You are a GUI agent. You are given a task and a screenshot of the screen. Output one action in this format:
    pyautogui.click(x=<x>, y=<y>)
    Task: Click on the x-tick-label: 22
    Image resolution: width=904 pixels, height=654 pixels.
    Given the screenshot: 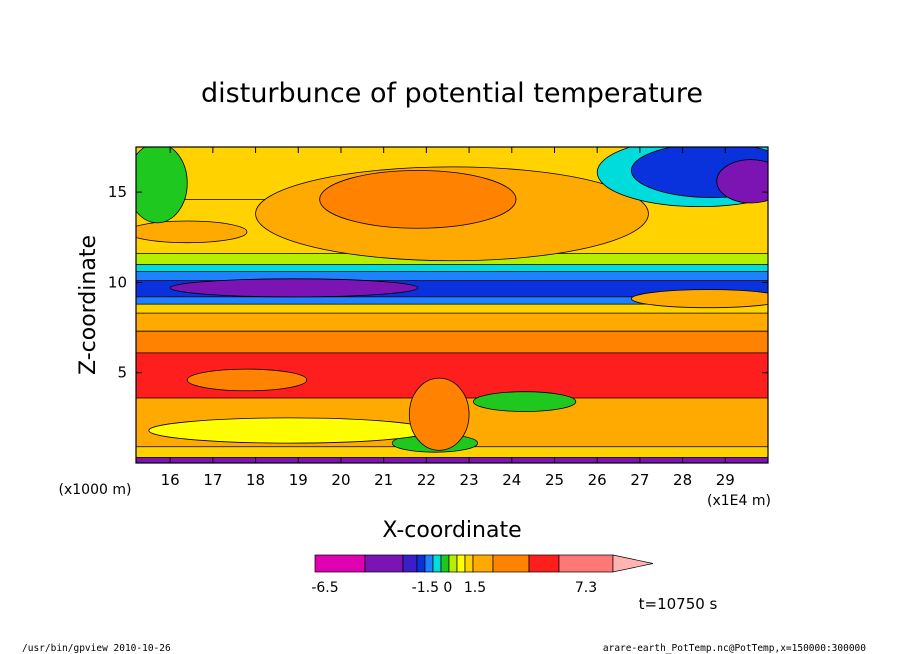 What is the action you would take?
    pyautogui.click(x=426, y=480)
    